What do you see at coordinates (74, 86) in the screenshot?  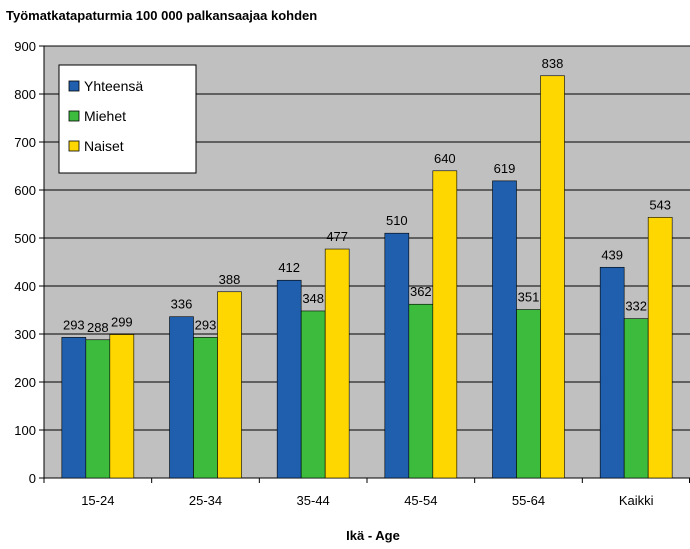 I see `legend-swatch-Yhteensä` at bounding box center [74, 86].